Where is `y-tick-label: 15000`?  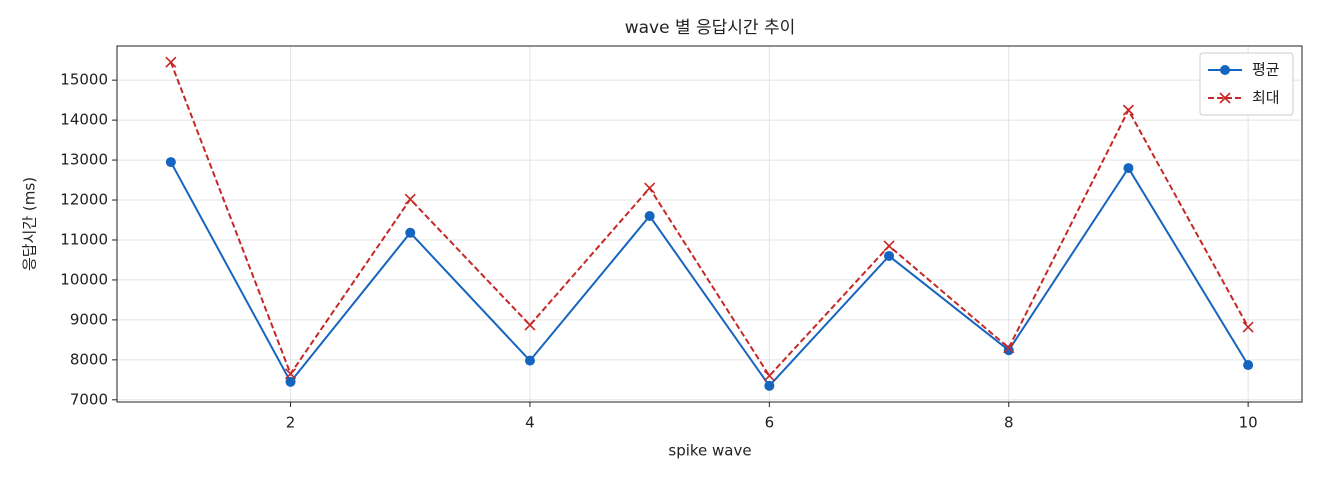
y-tick-label: 15000 is located at coordinates (84, 80).